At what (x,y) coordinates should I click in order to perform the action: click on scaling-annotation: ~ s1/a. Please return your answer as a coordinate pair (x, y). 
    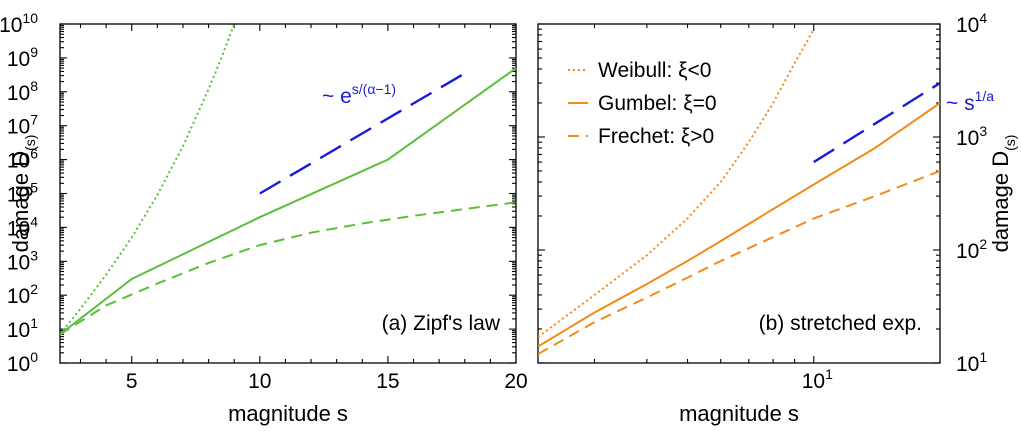
    Looking at the image, I should click on (970, 101).